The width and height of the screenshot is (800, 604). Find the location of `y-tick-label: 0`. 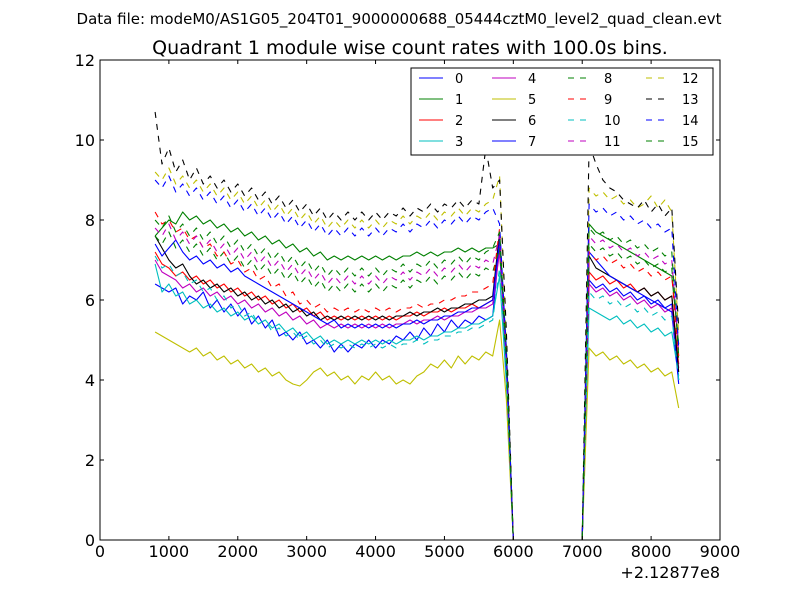

y-tick-label: 0 is located at coordinates (90, 540).